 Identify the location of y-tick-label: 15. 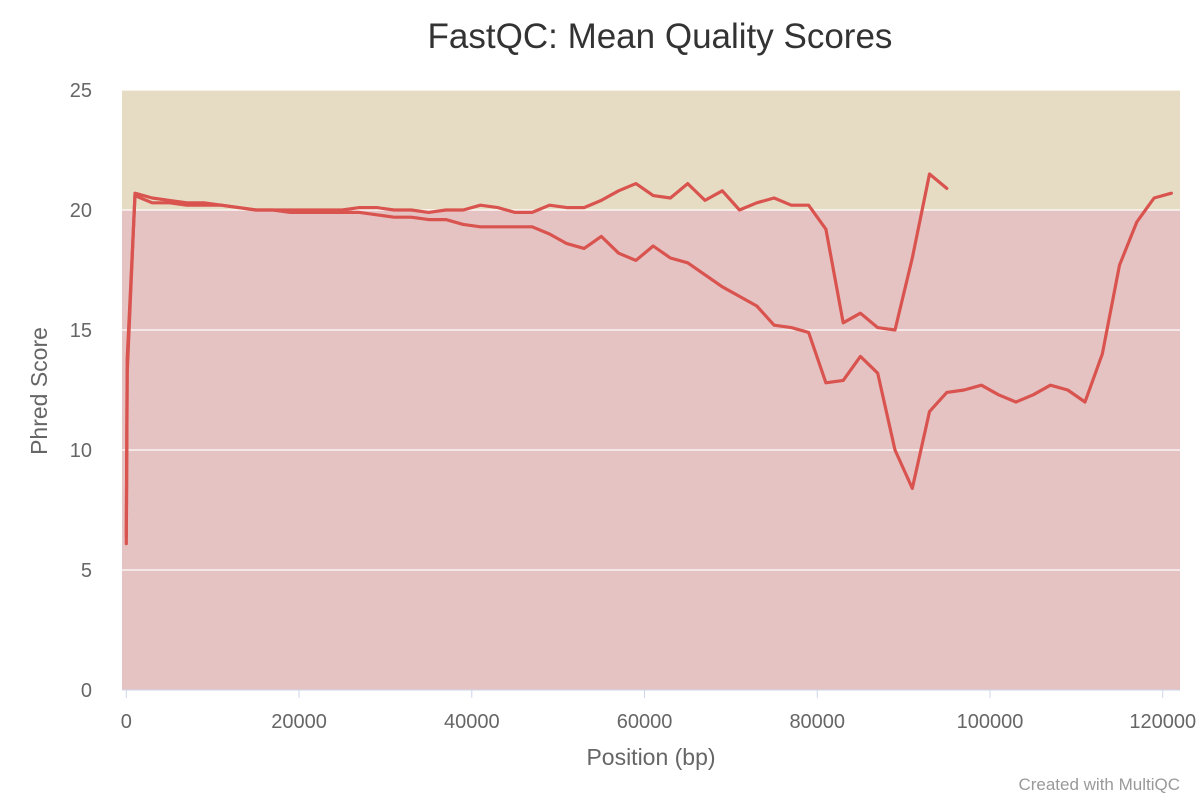
(81, 331).